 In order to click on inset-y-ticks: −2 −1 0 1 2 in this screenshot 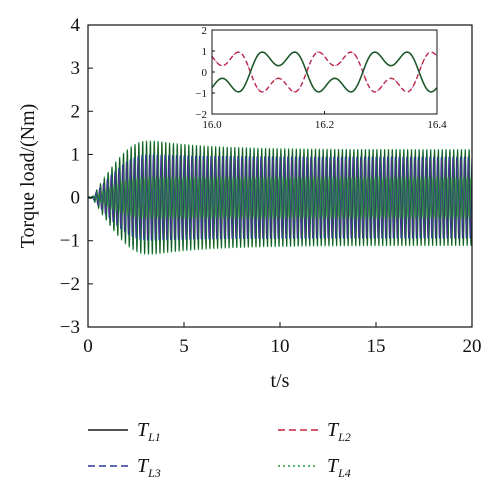, I will do `click(205, 73)`.